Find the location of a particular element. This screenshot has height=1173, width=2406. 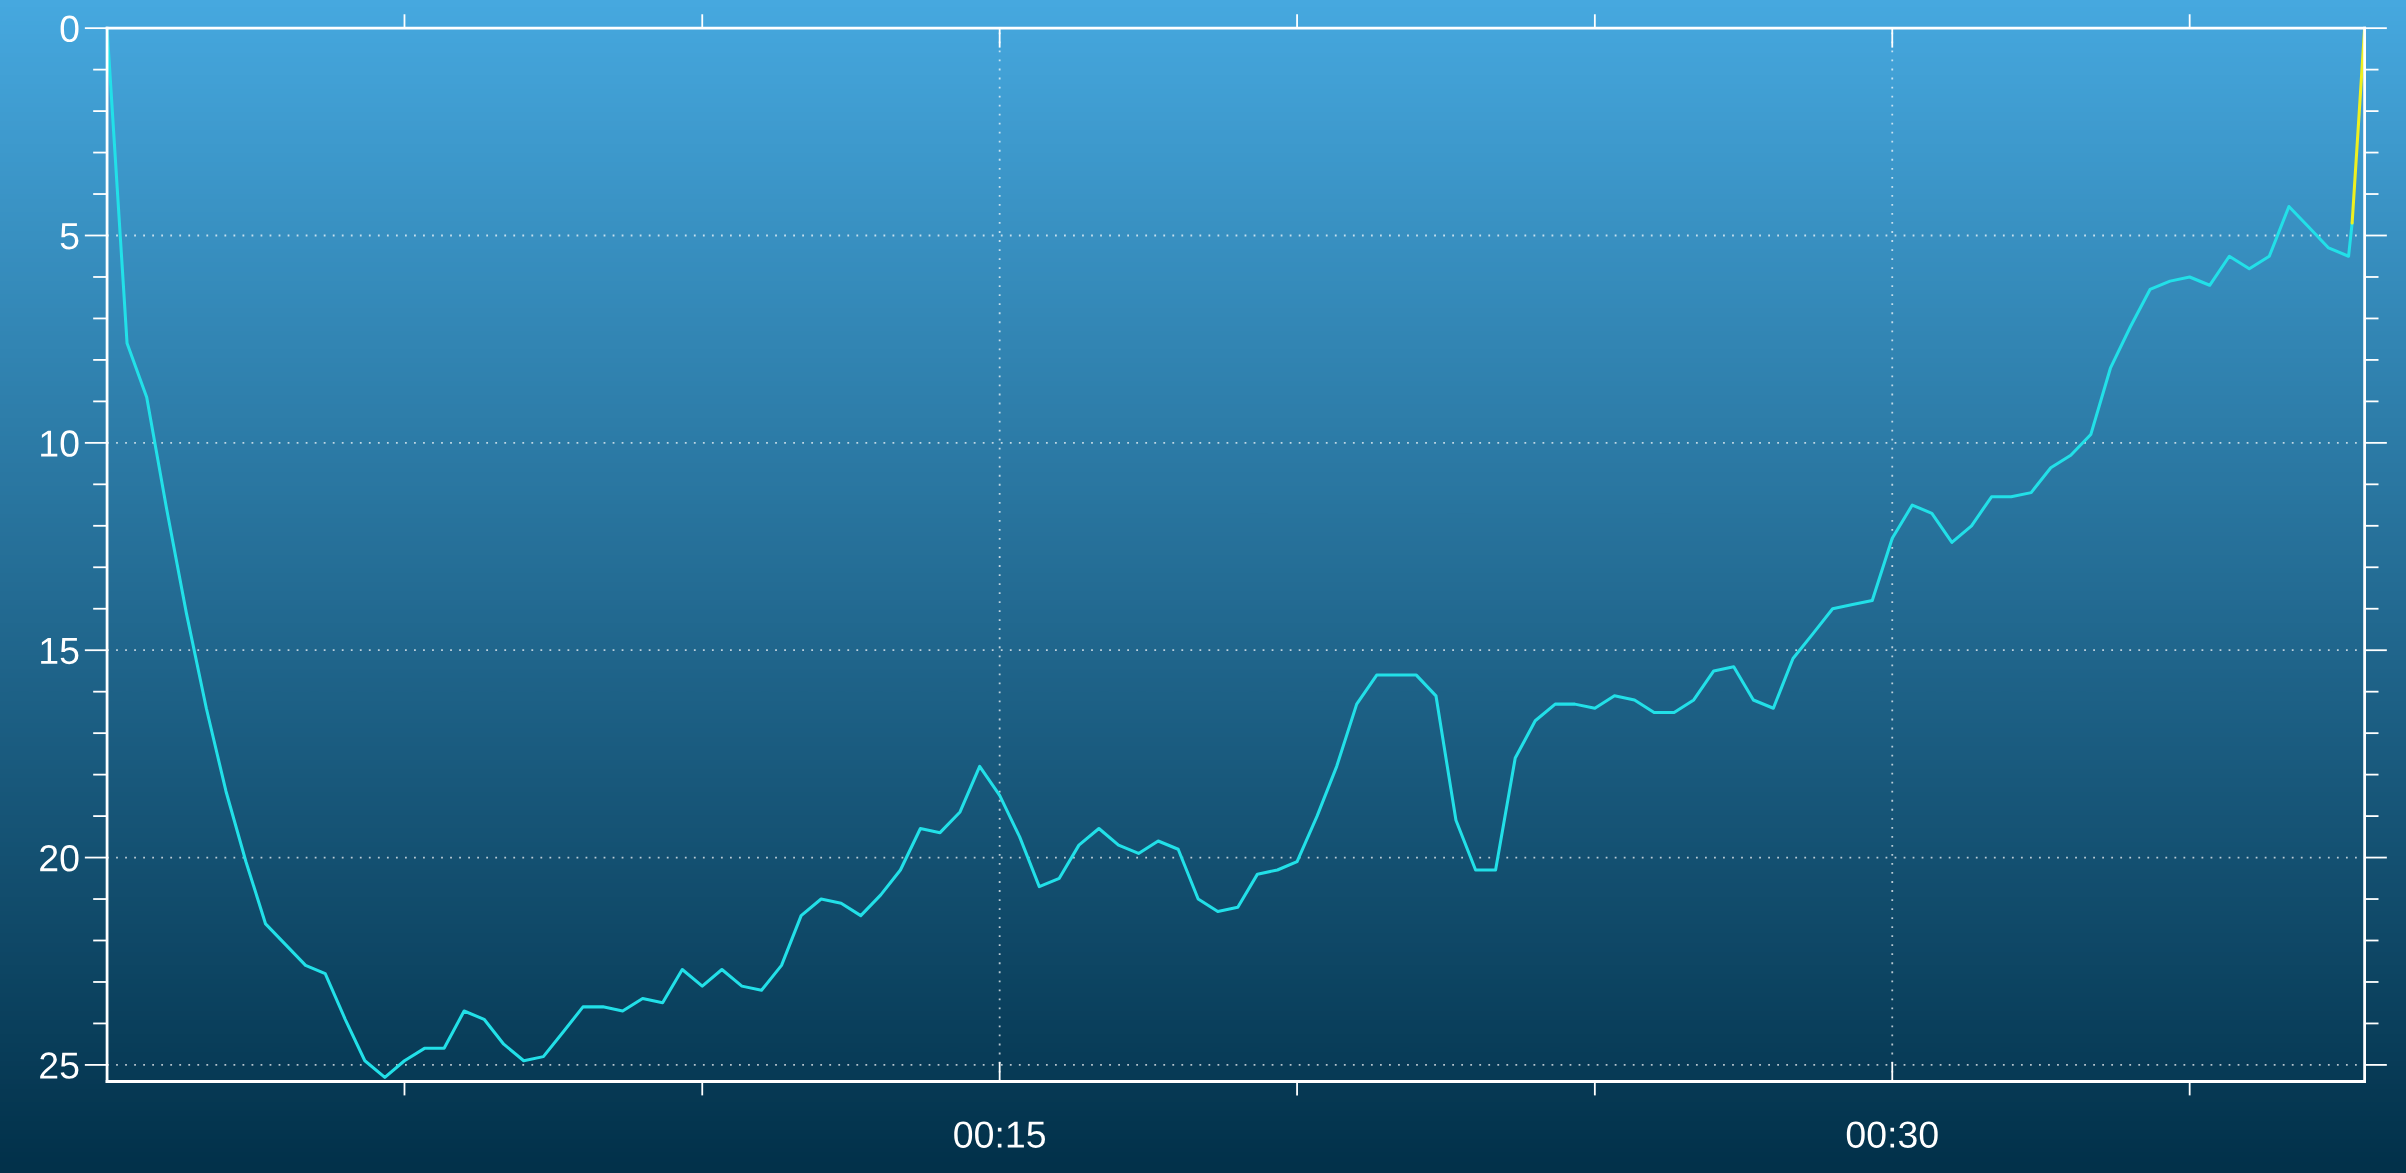

x-tick-label: 00:30 is located at coordinates (1892, 1134).